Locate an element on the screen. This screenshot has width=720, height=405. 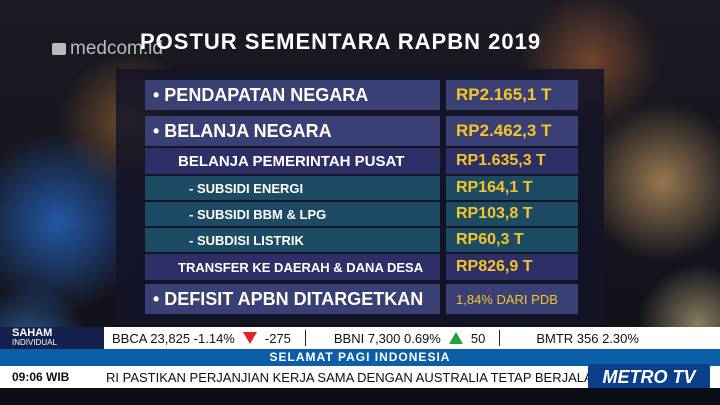
stock-change: -275 is located at coordinates (277, 338).